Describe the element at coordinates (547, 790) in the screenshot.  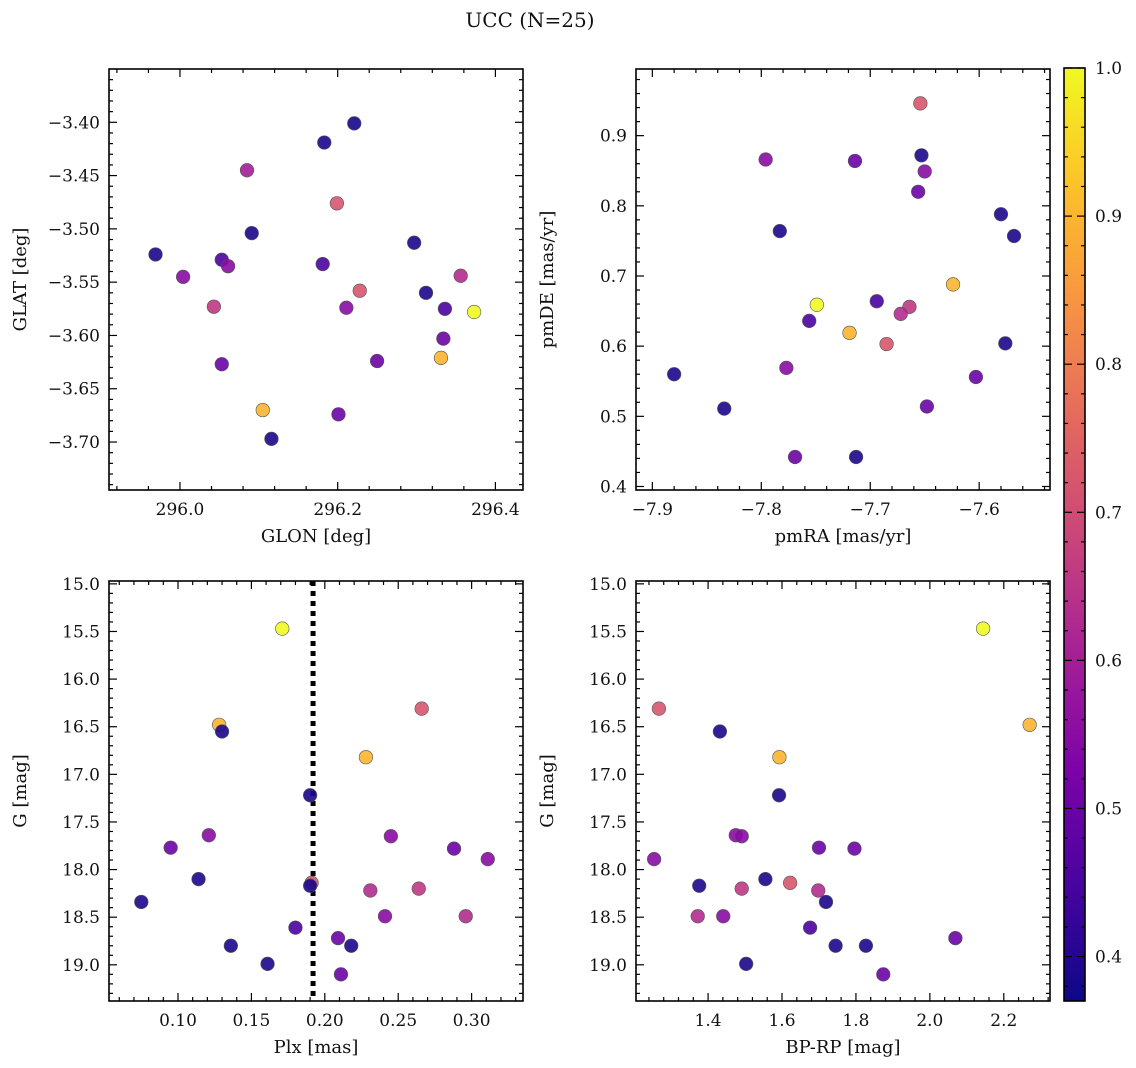
I see `y-axis-label: G [mag]` at that location.